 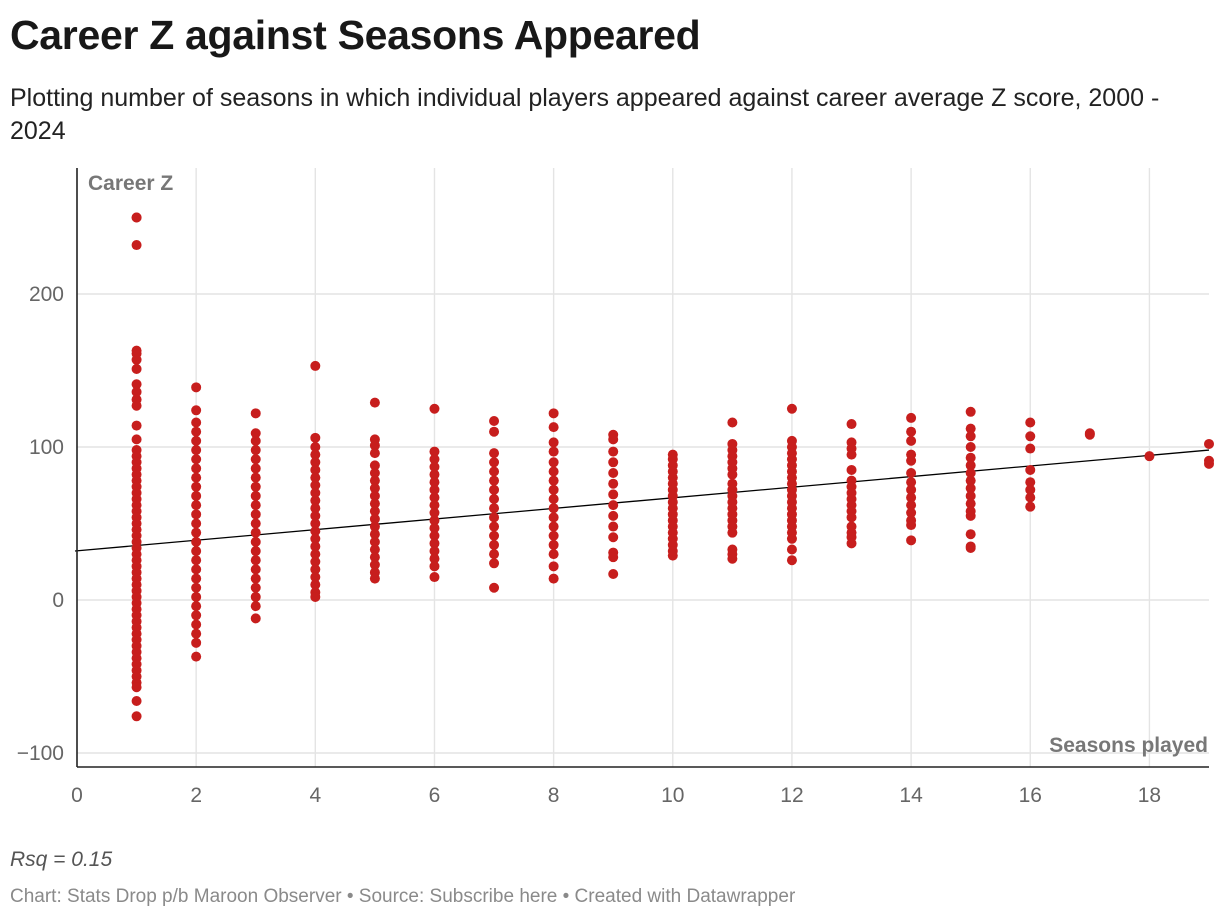 I want to click on x-tick-label: 2, so click(x=196, y=795).